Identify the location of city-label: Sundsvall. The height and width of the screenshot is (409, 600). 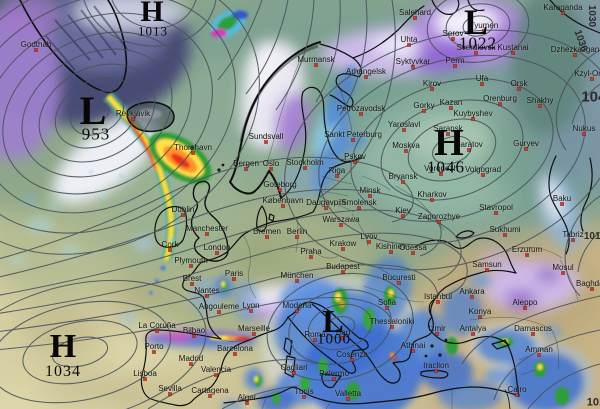
(266, 136).